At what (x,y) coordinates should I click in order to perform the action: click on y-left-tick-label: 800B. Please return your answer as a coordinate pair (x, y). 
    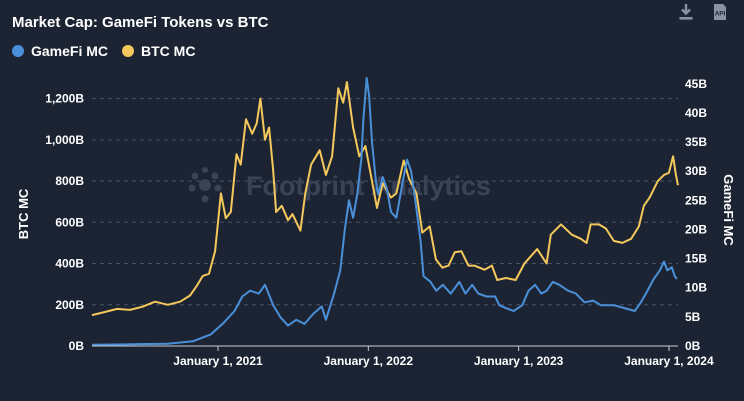
    Looking at the image, I should click on (69, 181).